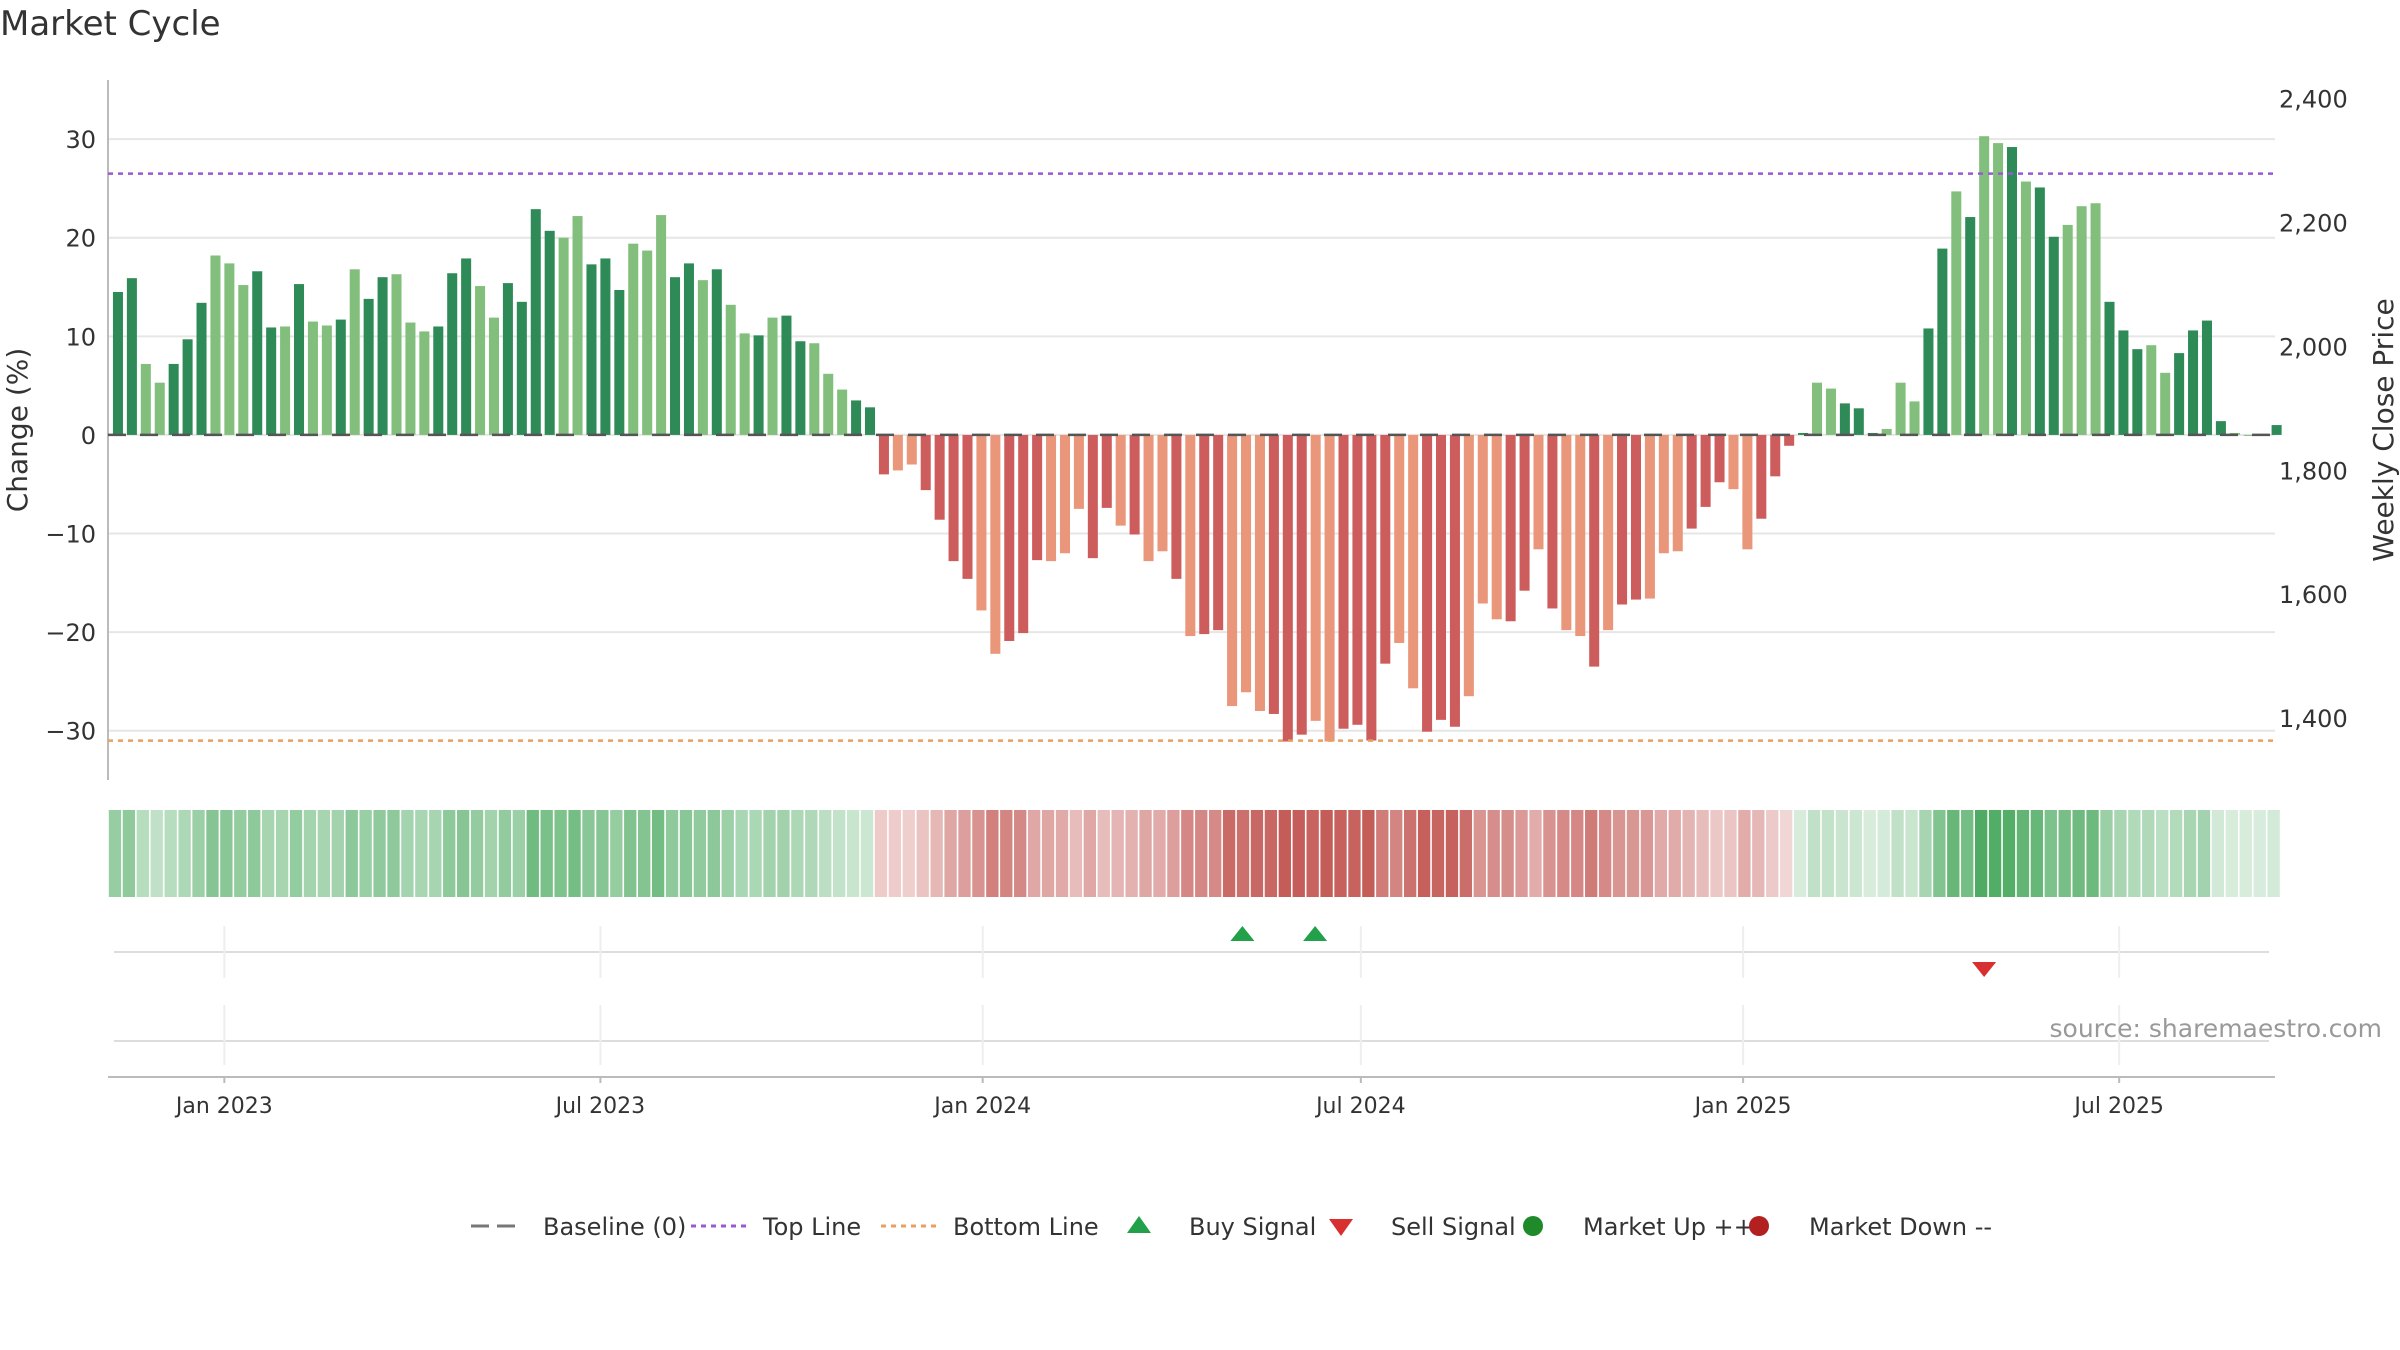  I want to click on legend-item: Market Up ++, so click(1638, 1227).